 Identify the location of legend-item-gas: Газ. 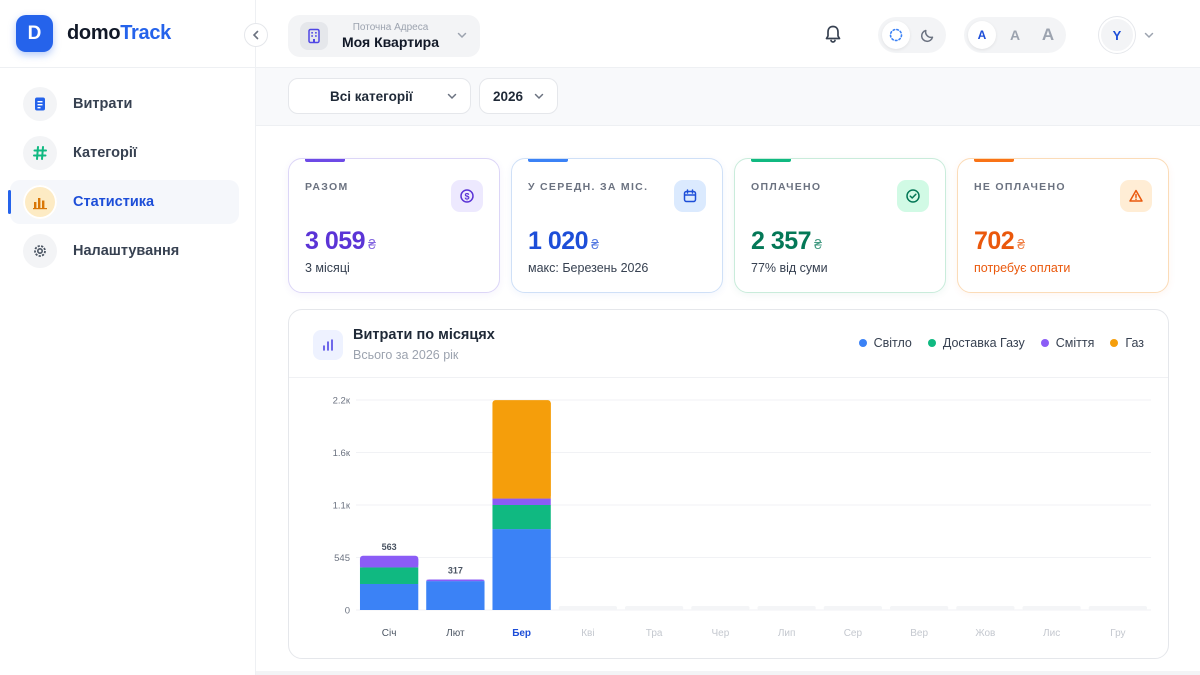
(1127, 343).